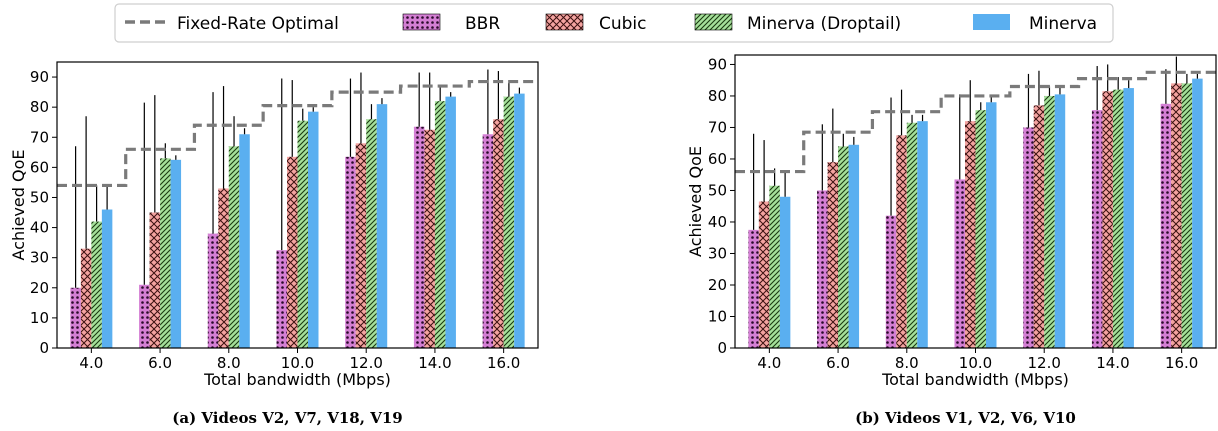  I want to click on legend-item-minerva: Minerva, so click(1035, 24).